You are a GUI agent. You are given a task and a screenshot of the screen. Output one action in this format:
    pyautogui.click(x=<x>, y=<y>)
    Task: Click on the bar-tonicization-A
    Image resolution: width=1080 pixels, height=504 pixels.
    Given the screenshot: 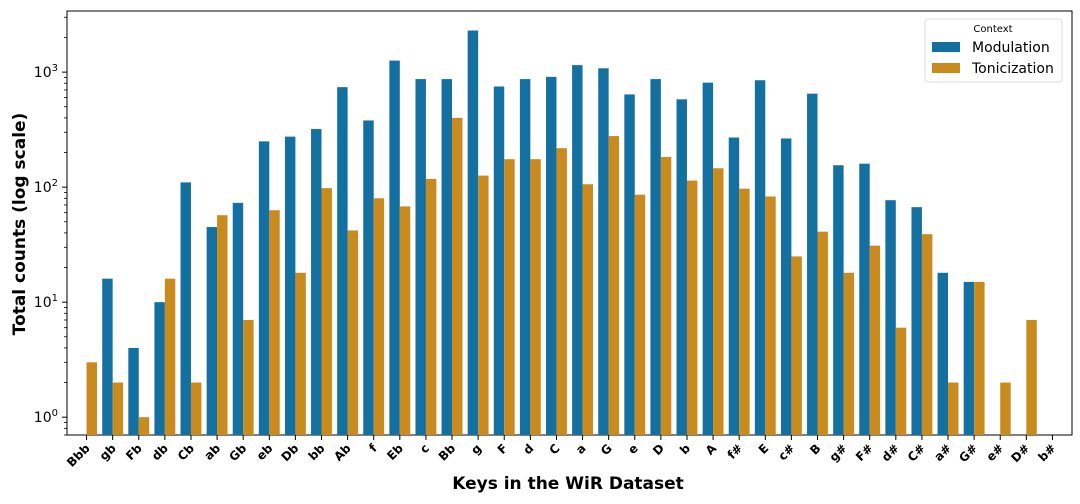 What is the action you would take?
    pyautogui.click(x=718, y=302)
    